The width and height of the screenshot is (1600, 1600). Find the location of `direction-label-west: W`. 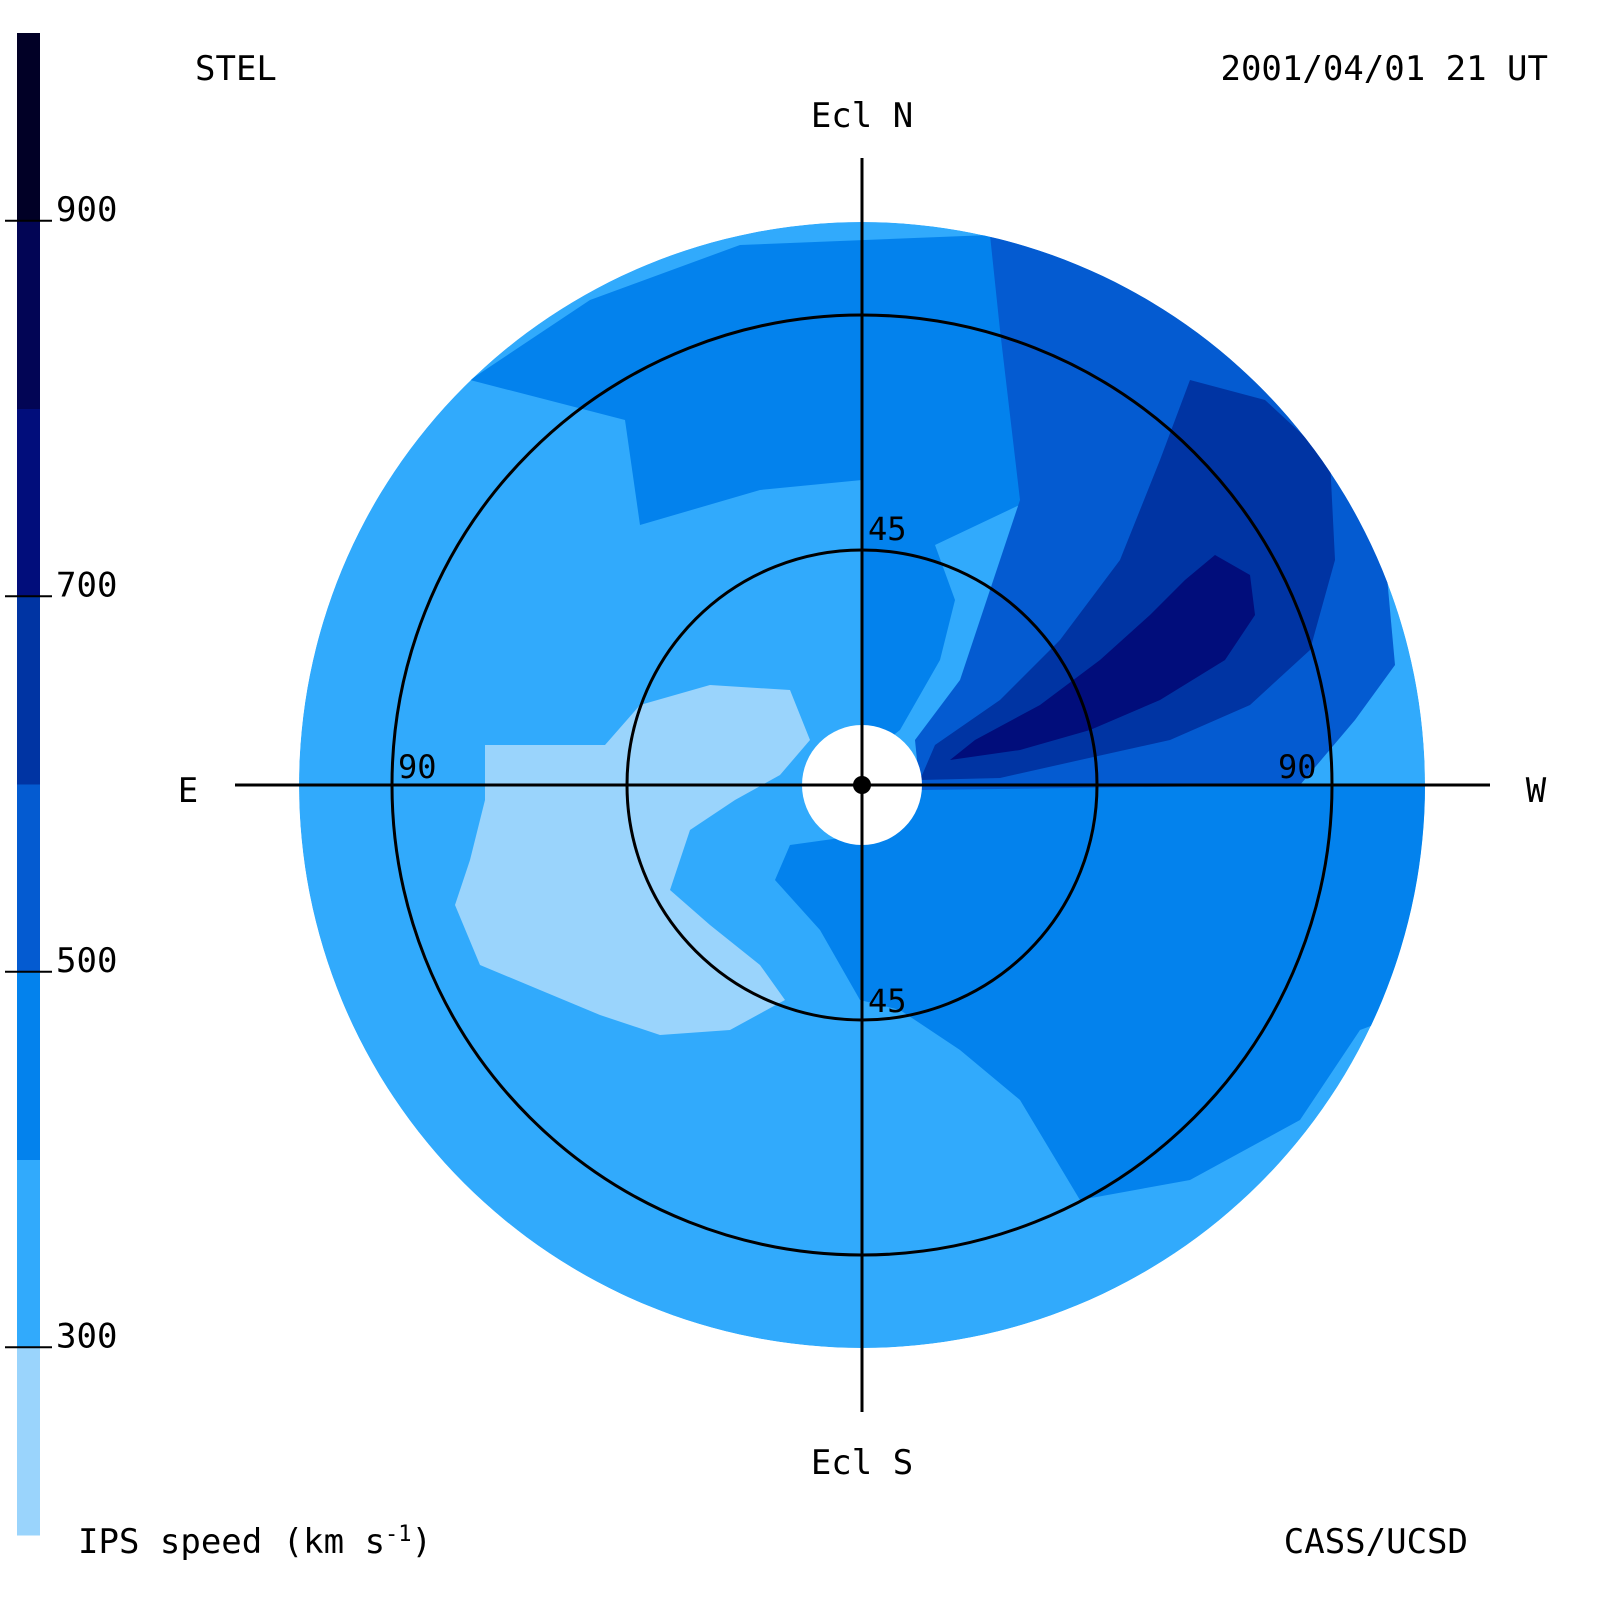

direction-label-west: W is located at coordinates (1536, 791).